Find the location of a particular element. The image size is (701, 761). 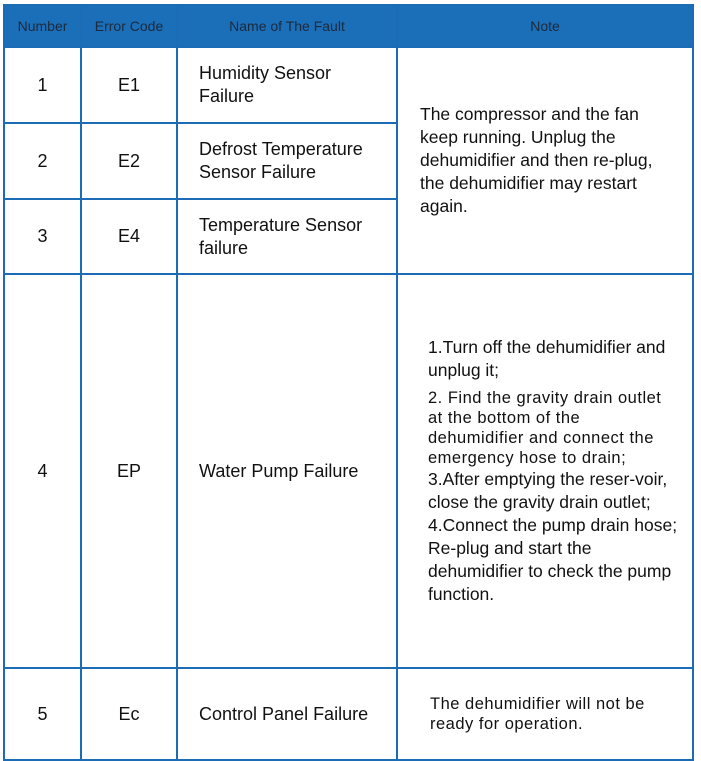

row-fault: Humidity Sensor Failure is located at coordinates (287, 85).